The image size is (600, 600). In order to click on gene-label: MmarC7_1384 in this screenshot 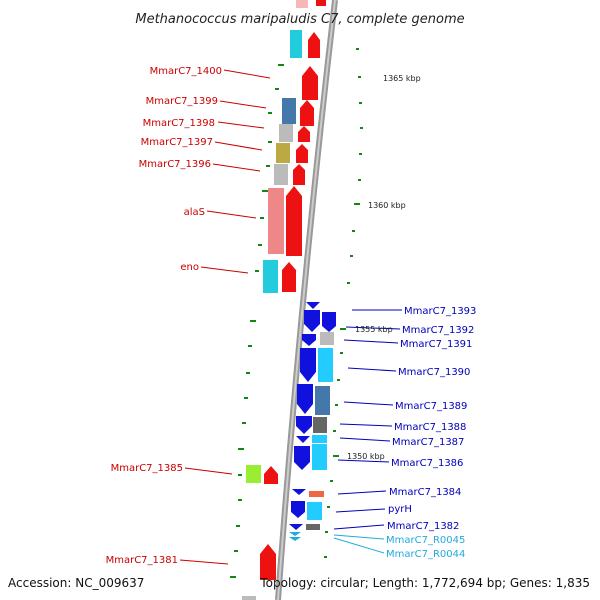, I will do `click(425, 492)`.